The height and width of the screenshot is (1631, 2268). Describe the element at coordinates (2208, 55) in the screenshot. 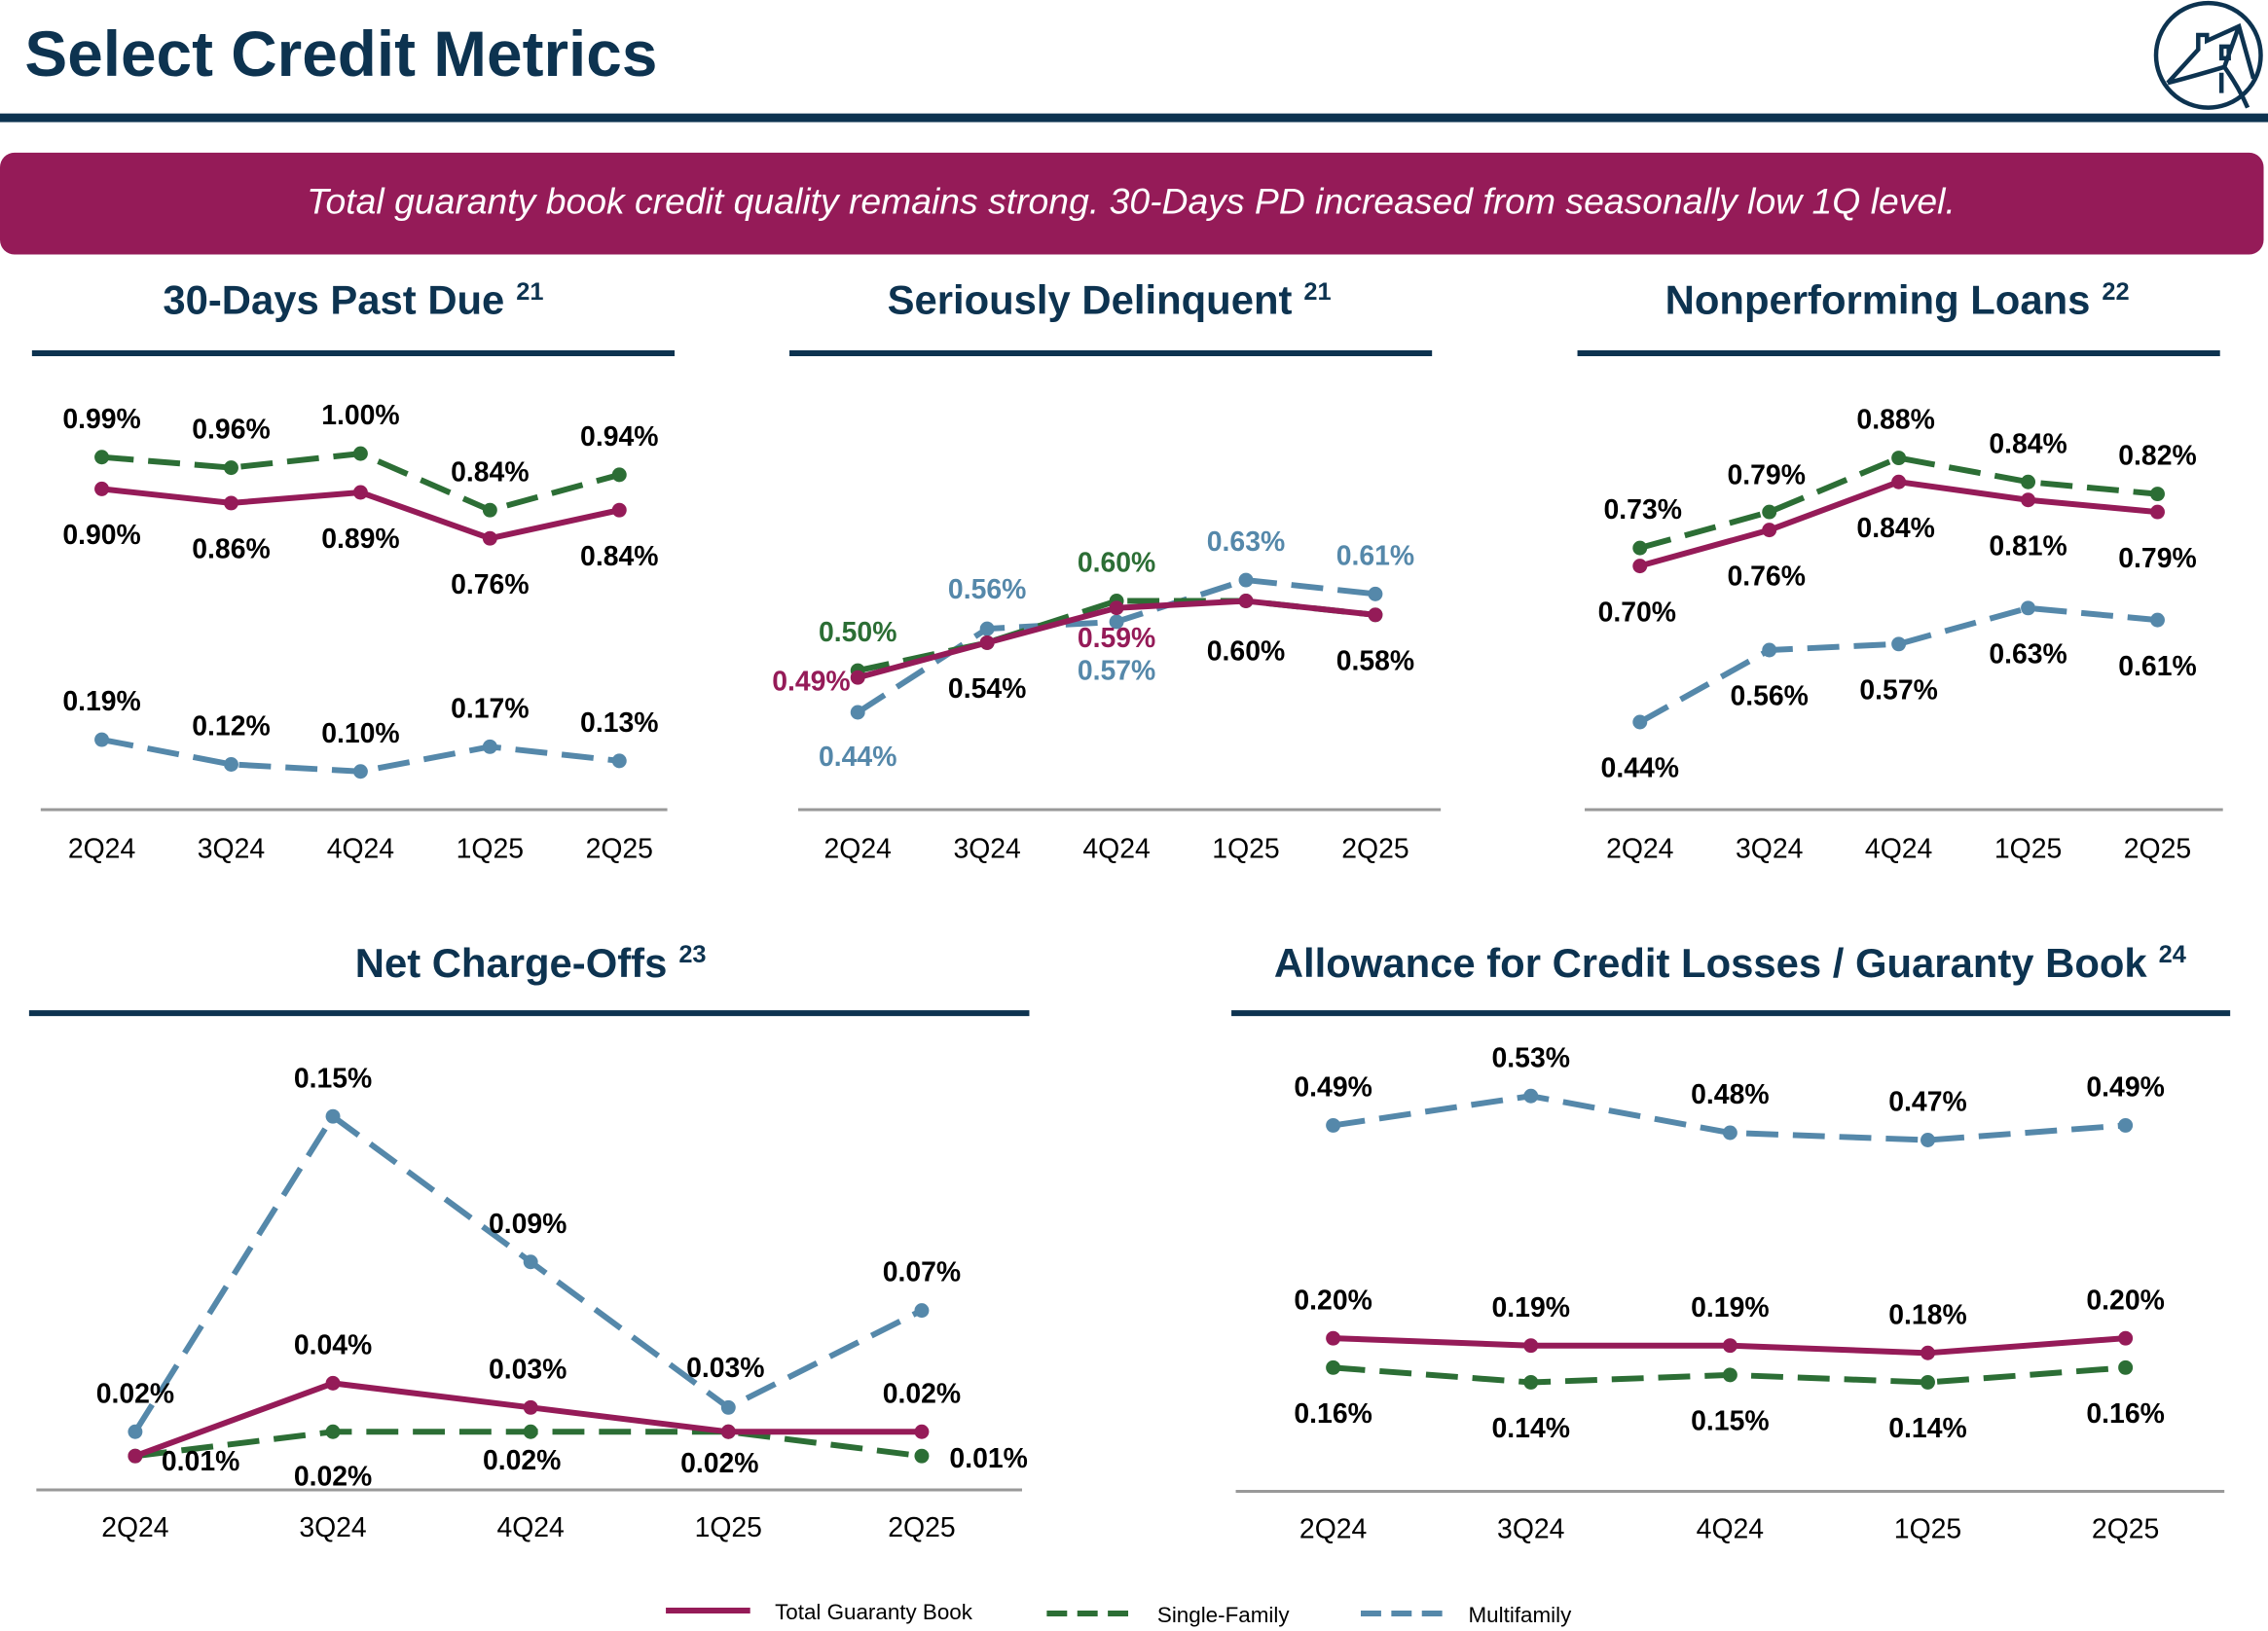

I see `house-in-circle-logo-icon` at that location.